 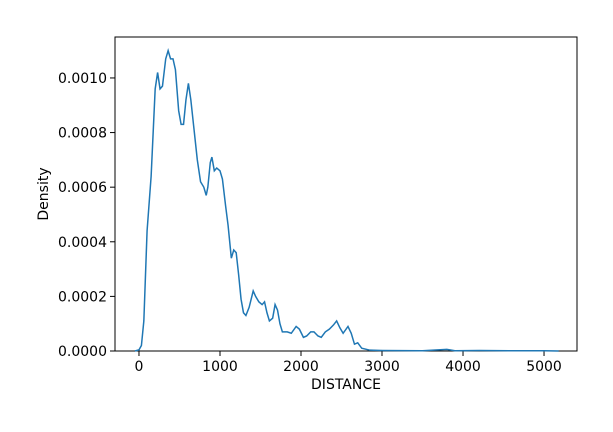 I want to click on y-tick-label: 0.0002, so click(x=82, y=297).